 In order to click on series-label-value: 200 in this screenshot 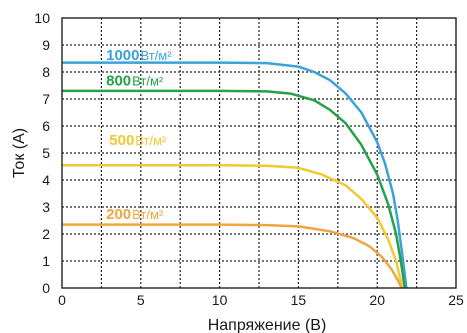, I will do `click(118, 214)`.